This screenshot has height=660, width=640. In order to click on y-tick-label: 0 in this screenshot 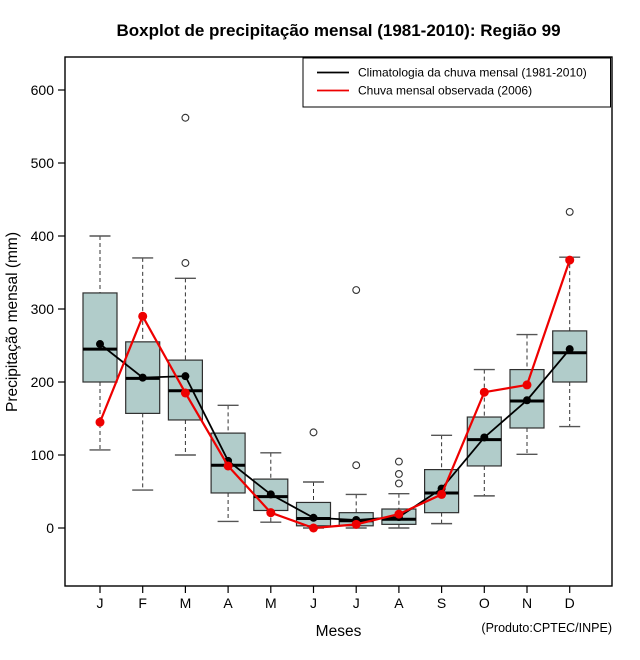, I will do `click(50, 528)`.